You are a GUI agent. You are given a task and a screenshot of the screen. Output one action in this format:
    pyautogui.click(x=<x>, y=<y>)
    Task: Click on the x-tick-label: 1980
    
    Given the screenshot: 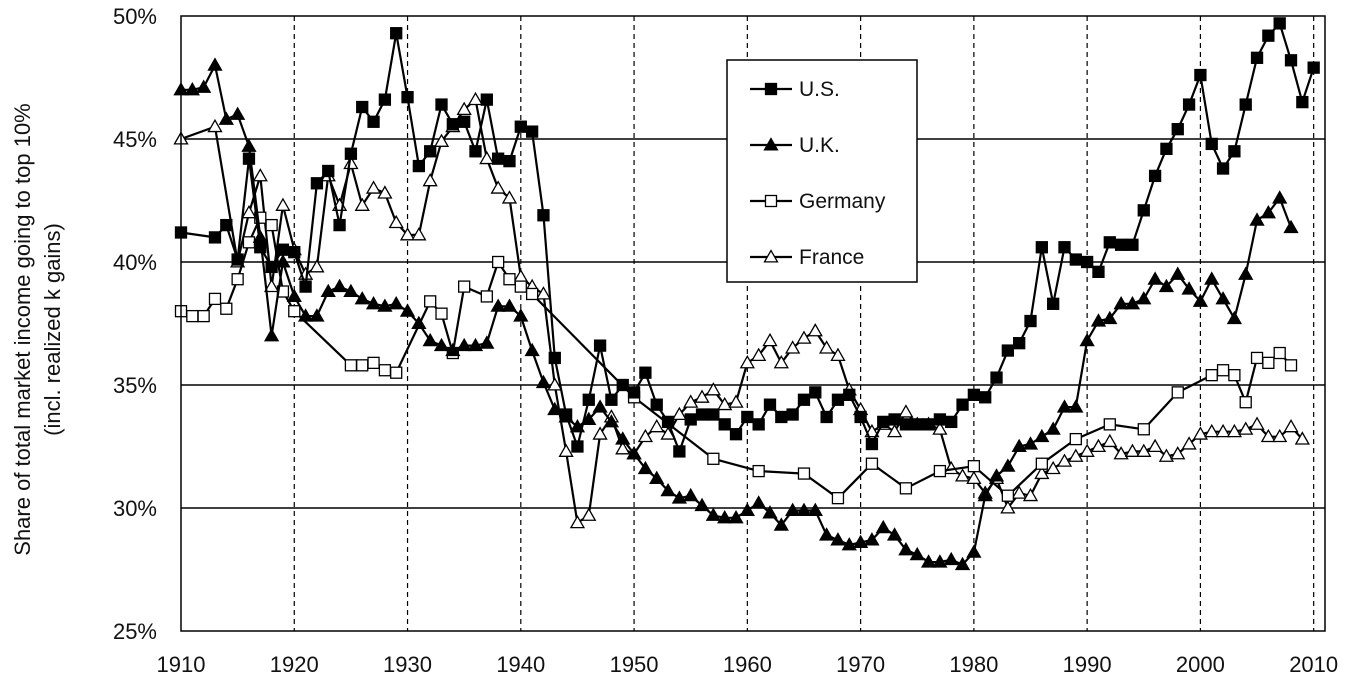 What is the action you would take?
    pyautogui.click(x=973, y=664)
    